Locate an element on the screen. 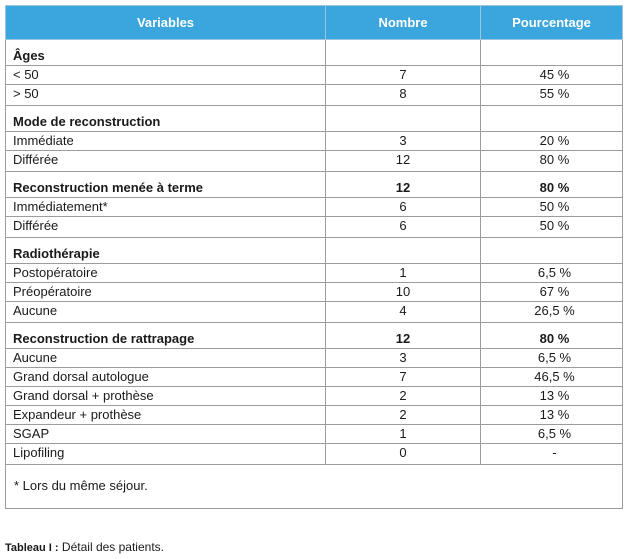 This screenshot has width=629, height=559. group-title-row: Radiothérapie is located at coordinates (314, 250).